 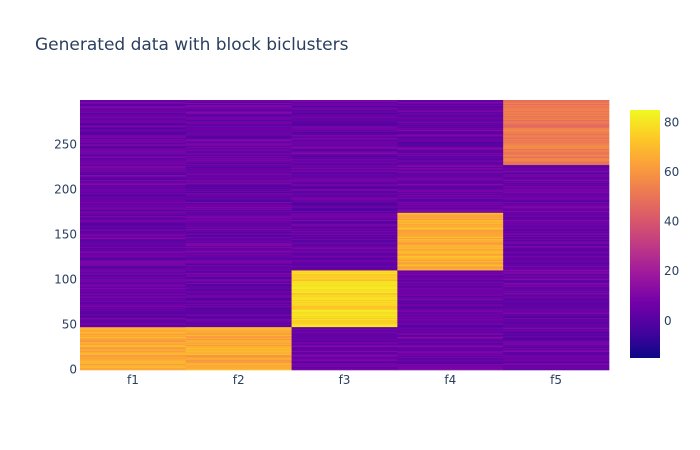 I want to click on colorbar-tick-label: 60, so click(x=671, y=172).